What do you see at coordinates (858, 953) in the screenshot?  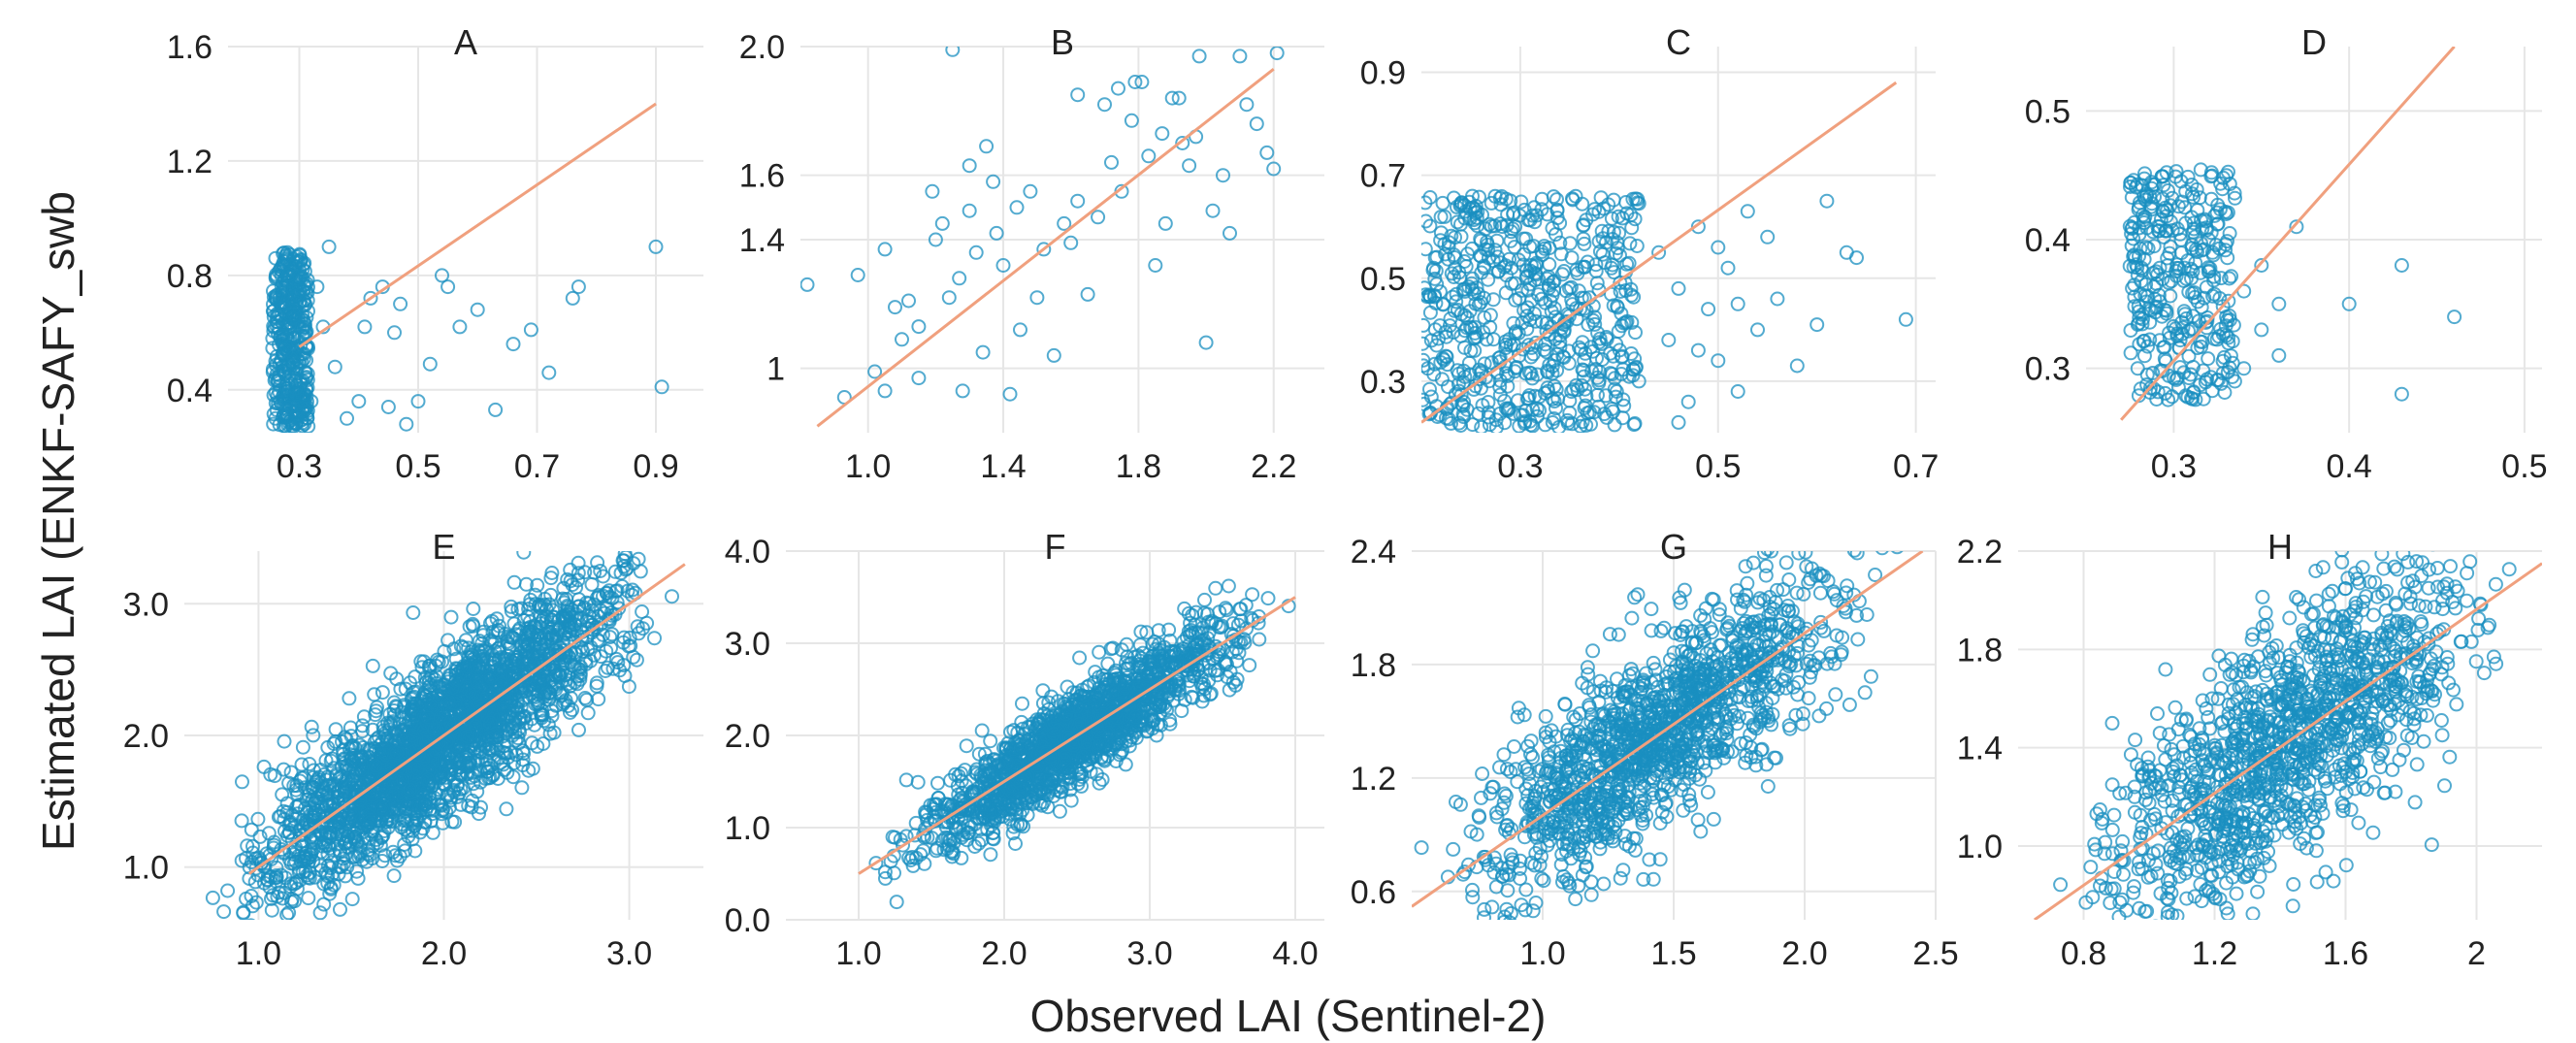 I see `x-tick-label: 1.0` at bounding box center [858, 953].